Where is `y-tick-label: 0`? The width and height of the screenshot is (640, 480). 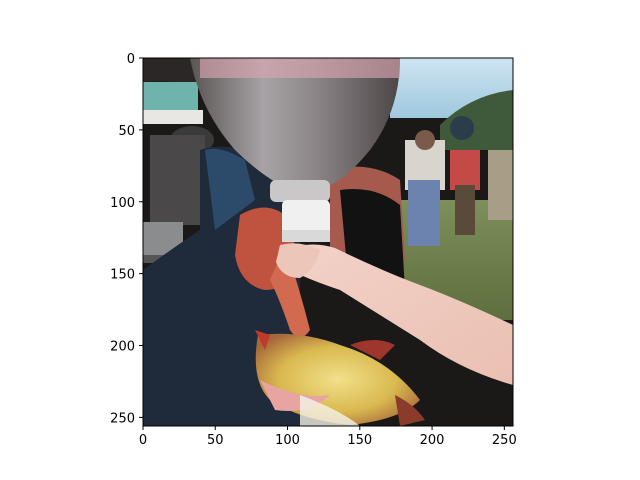 y-tick-label: 0 is located at coordinates (131, 59).